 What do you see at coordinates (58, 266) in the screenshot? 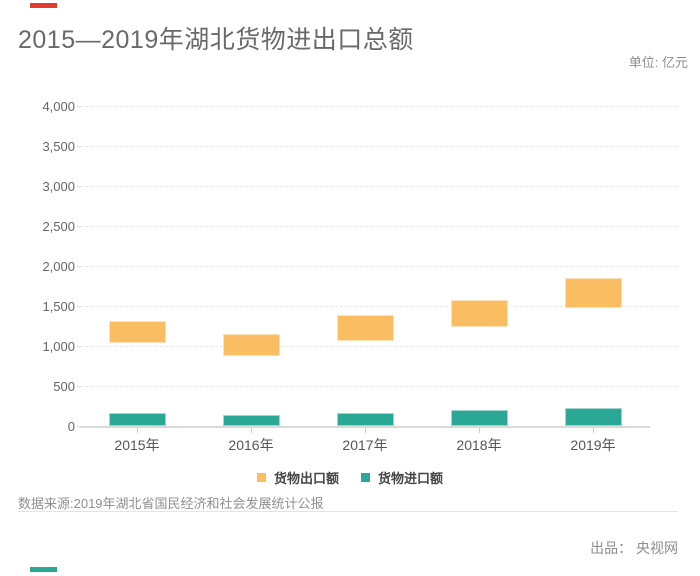
I see `y-axis-tick-label: 2,000` at bounding box center [58, 266].